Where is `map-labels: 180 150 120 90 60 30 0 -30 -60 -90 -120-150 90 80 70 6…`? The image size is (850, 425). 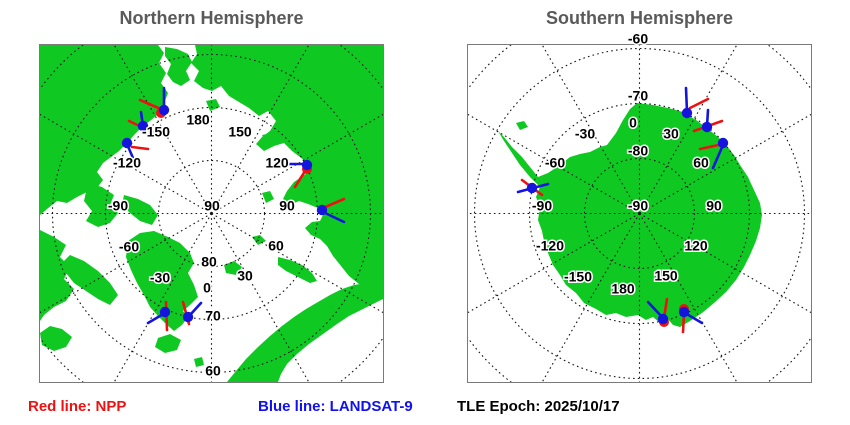
map-labels: 180 150 120 90 60 30 0 -30 -60 -90 -120-150 90 80 70 6… is located at coordinates (201, 245).